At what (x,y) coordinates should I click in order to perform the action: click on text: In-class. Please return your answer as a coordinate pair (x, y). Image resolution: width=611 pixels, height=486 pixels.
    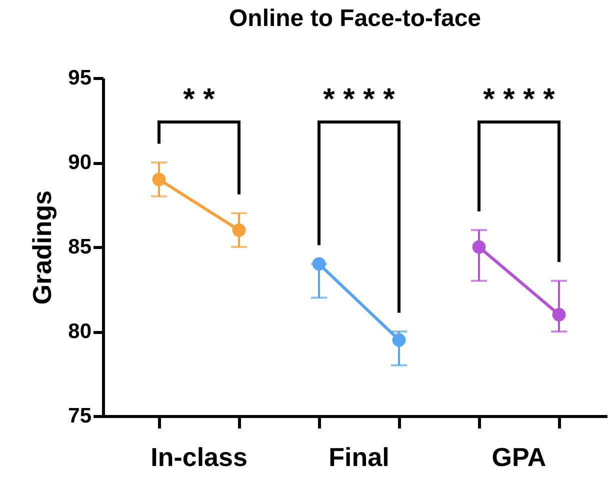
    Looking at the image, I should click on (199, 457).